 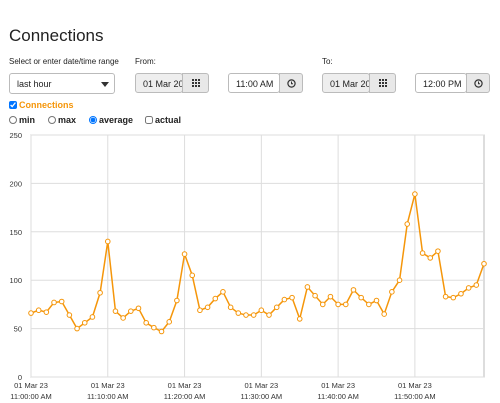 I want to click on page-title: Connections, so click(x=56, y=35).